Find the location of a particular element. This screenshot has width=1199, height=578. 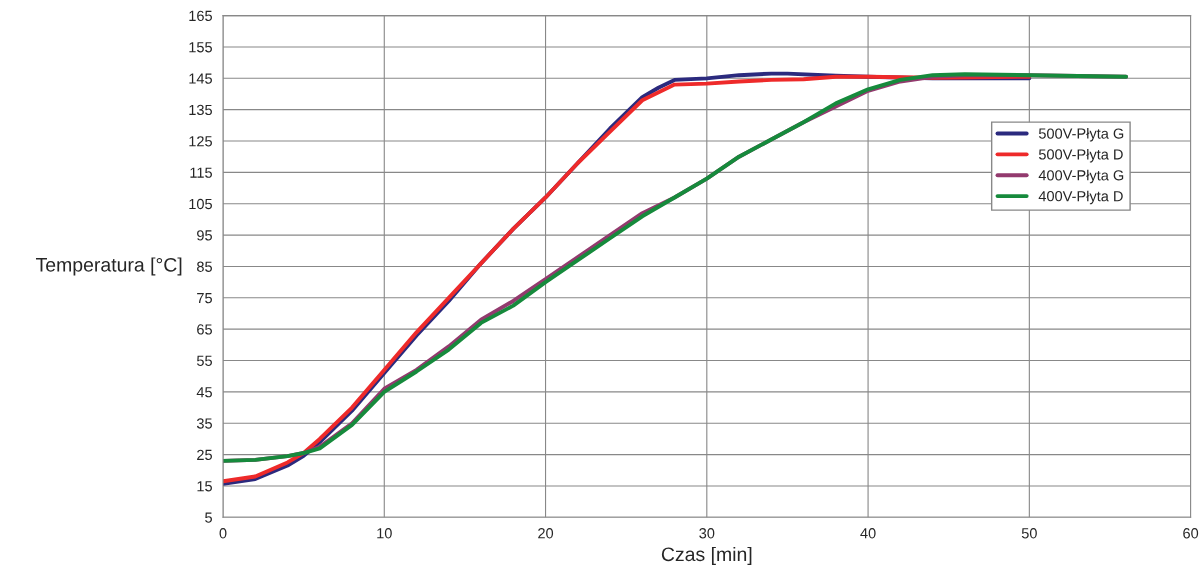

x-axis-title: Czas [min] is located at coordinates (706, 555).